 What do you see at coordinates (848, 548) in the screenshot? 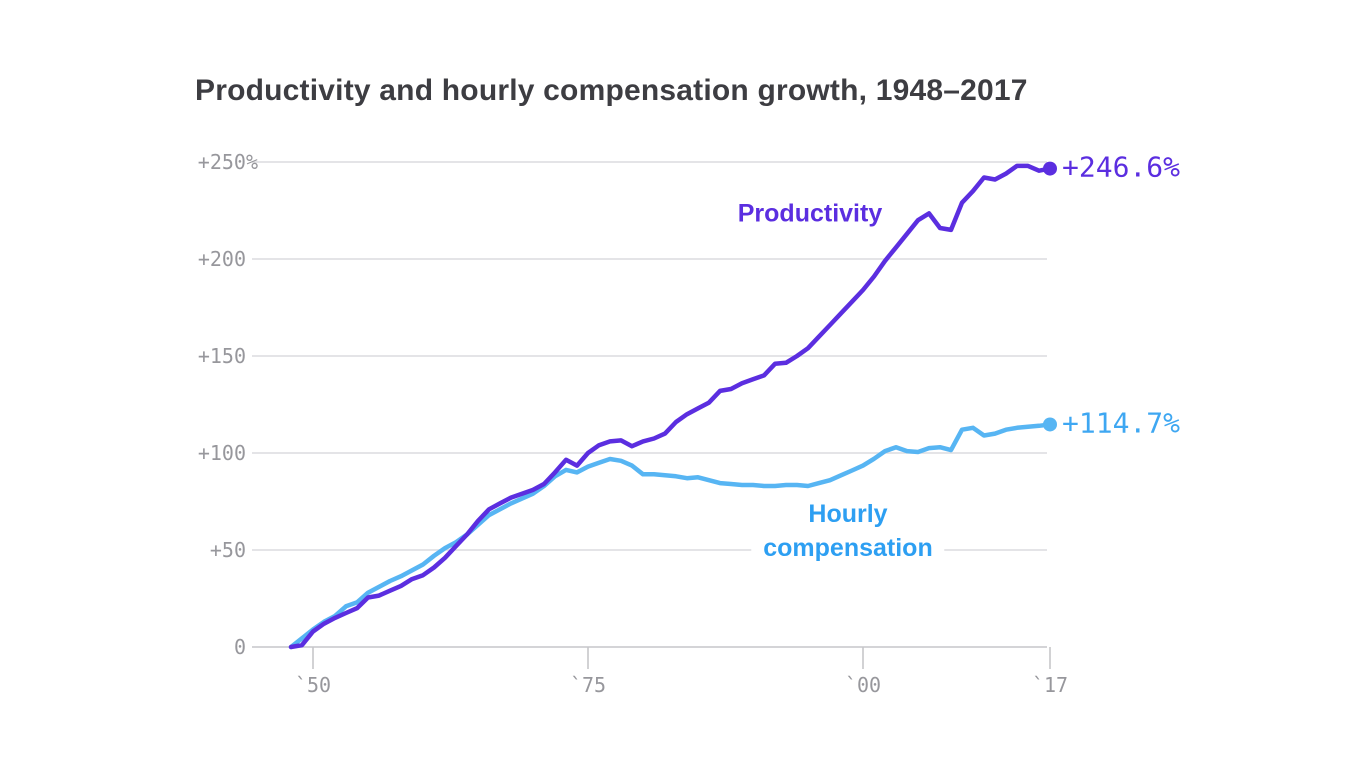
I see `hourly-label-line2: compensation` at bounding box center [848, 548].